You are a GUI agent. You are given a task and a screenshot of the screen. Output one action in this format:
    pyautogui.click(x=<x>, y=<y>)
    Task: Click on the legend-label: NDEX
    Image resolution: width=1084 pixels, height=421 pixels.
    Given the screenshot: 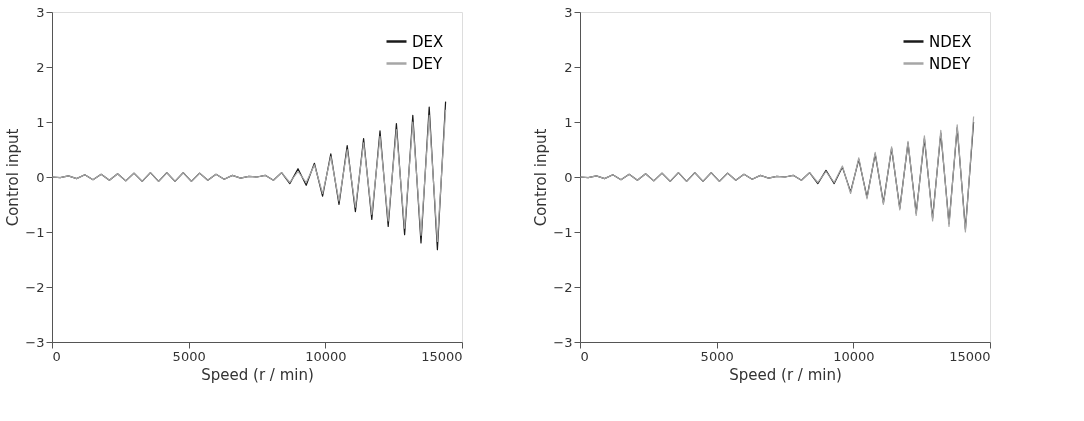 What is the action you would take?
    pyautogui.click(x=950, y=41)
    